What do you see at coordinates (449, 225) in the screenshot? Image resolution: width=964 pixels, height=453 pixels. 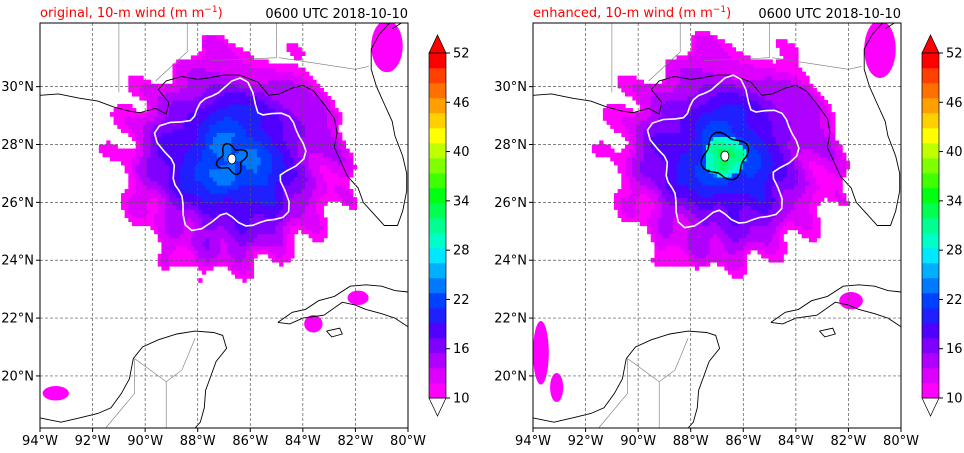 I see `left-colorbar: 10 16 22 28 34 40 46 52` at bounding box center [449, 225].